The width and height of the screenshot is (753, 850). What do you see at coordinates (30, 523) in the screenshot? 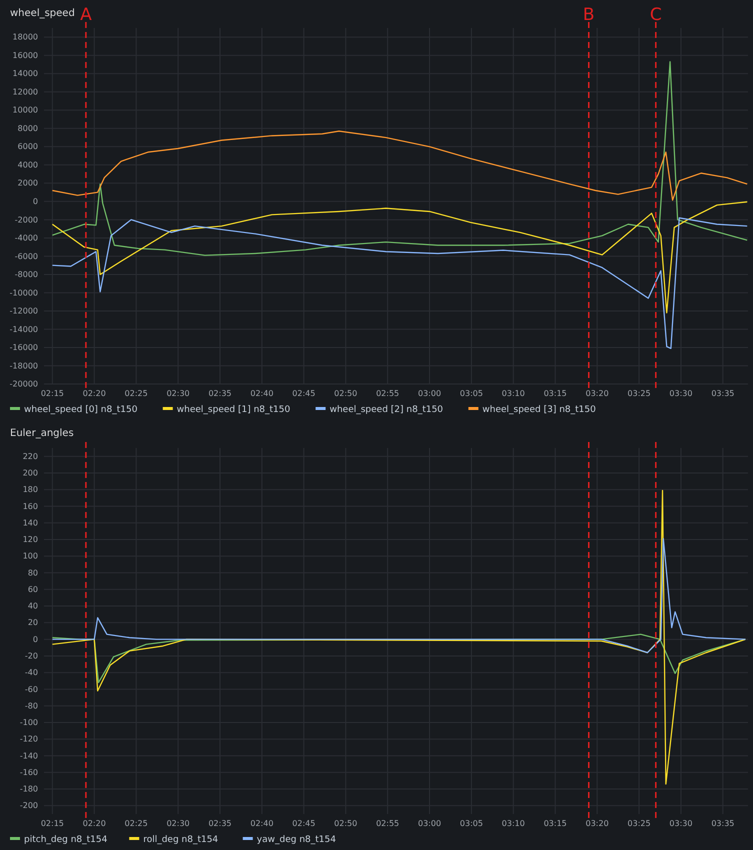
I see `y-tick-label: 140` at bounding box center [30, 523].